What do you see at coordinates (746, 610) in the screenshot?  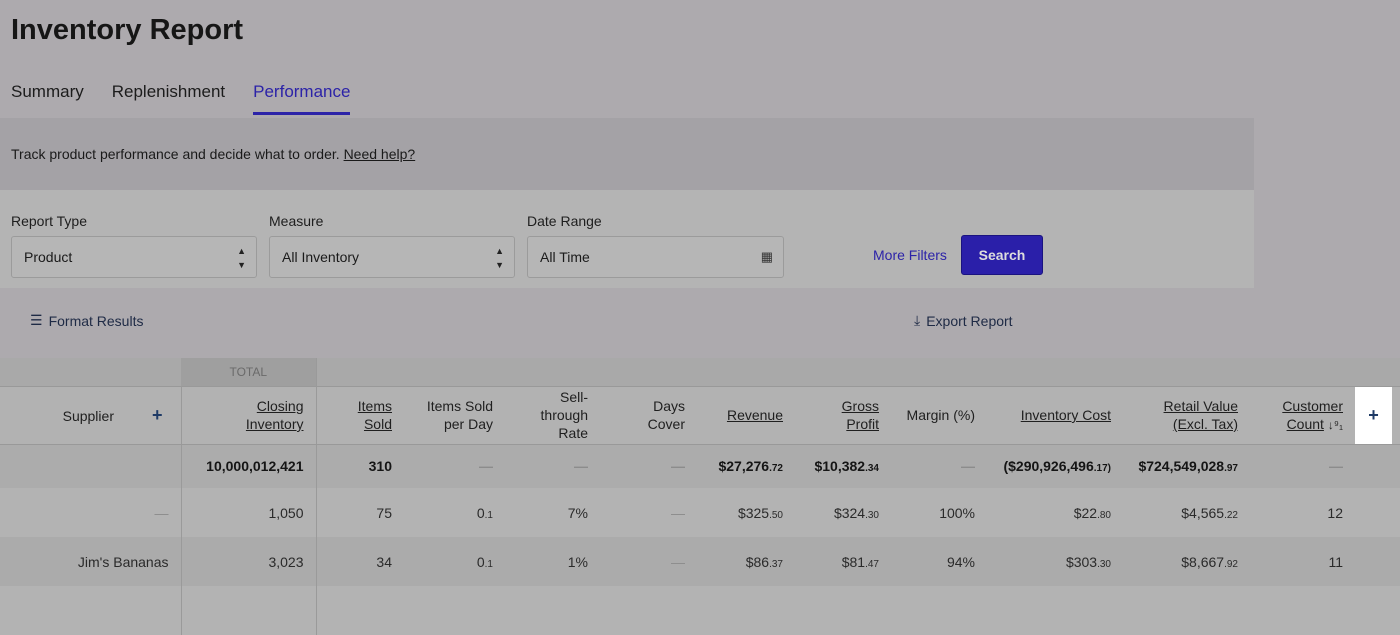 I see `cell-revenue` at bounding box center [746, 610].